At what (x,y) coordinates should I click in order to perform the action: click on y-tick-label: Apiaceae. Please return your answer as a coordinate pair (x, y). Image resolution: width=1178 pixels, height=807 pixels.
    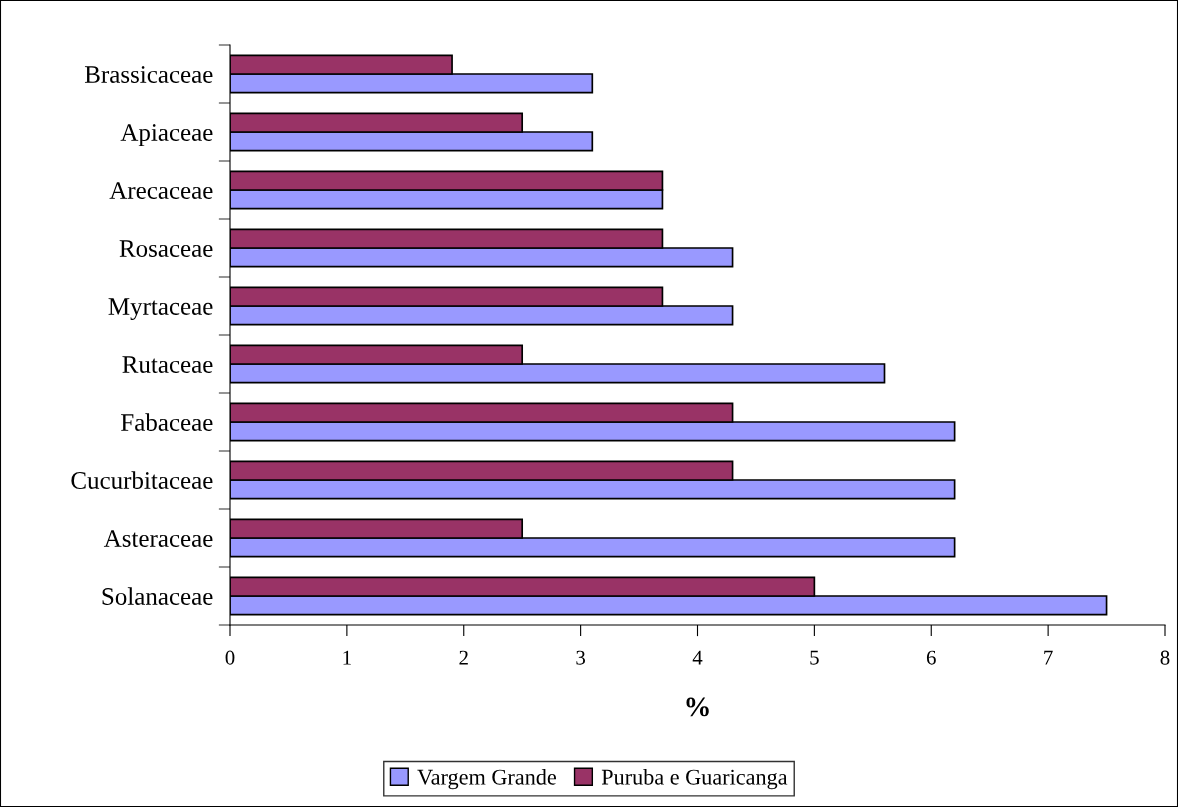
    Looking at the image, I should click on (166, 135).